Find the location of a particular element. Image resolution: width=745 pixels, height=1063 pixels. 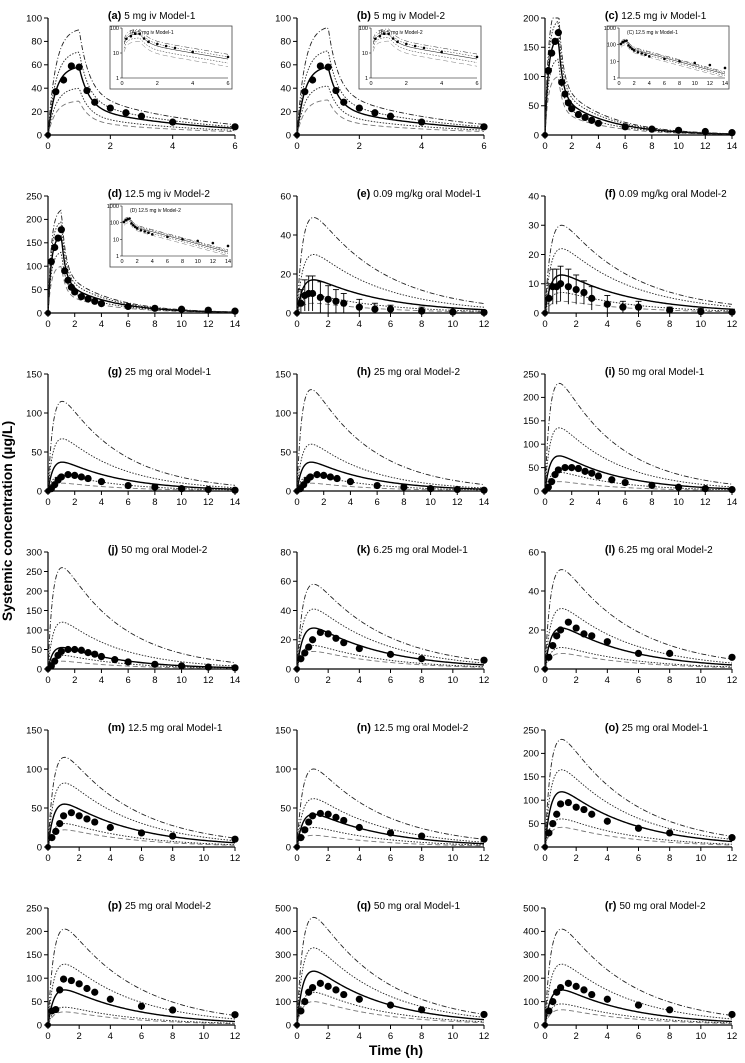

inset-frame is located at coordinates (171, 235).